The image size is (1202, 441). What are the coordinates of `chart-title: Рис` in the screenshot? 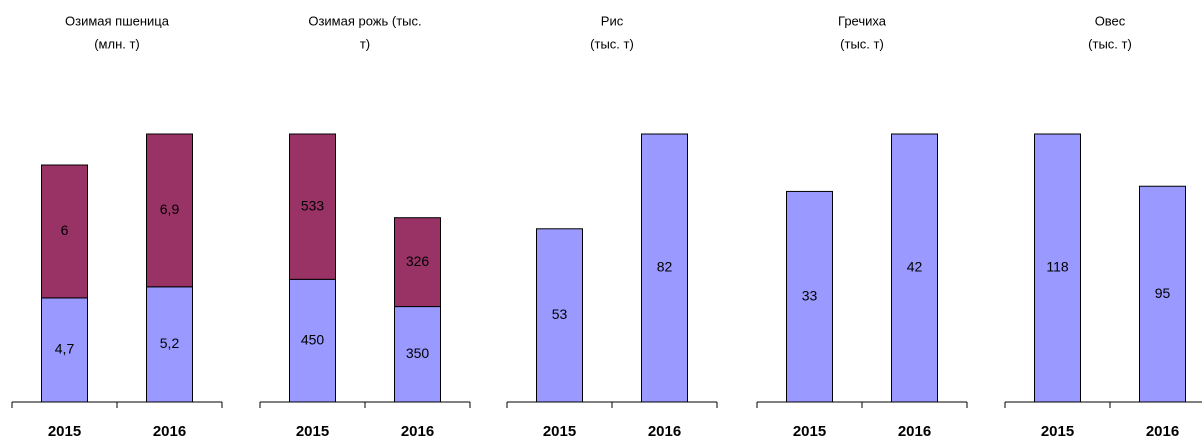 It's located at (612, 20).